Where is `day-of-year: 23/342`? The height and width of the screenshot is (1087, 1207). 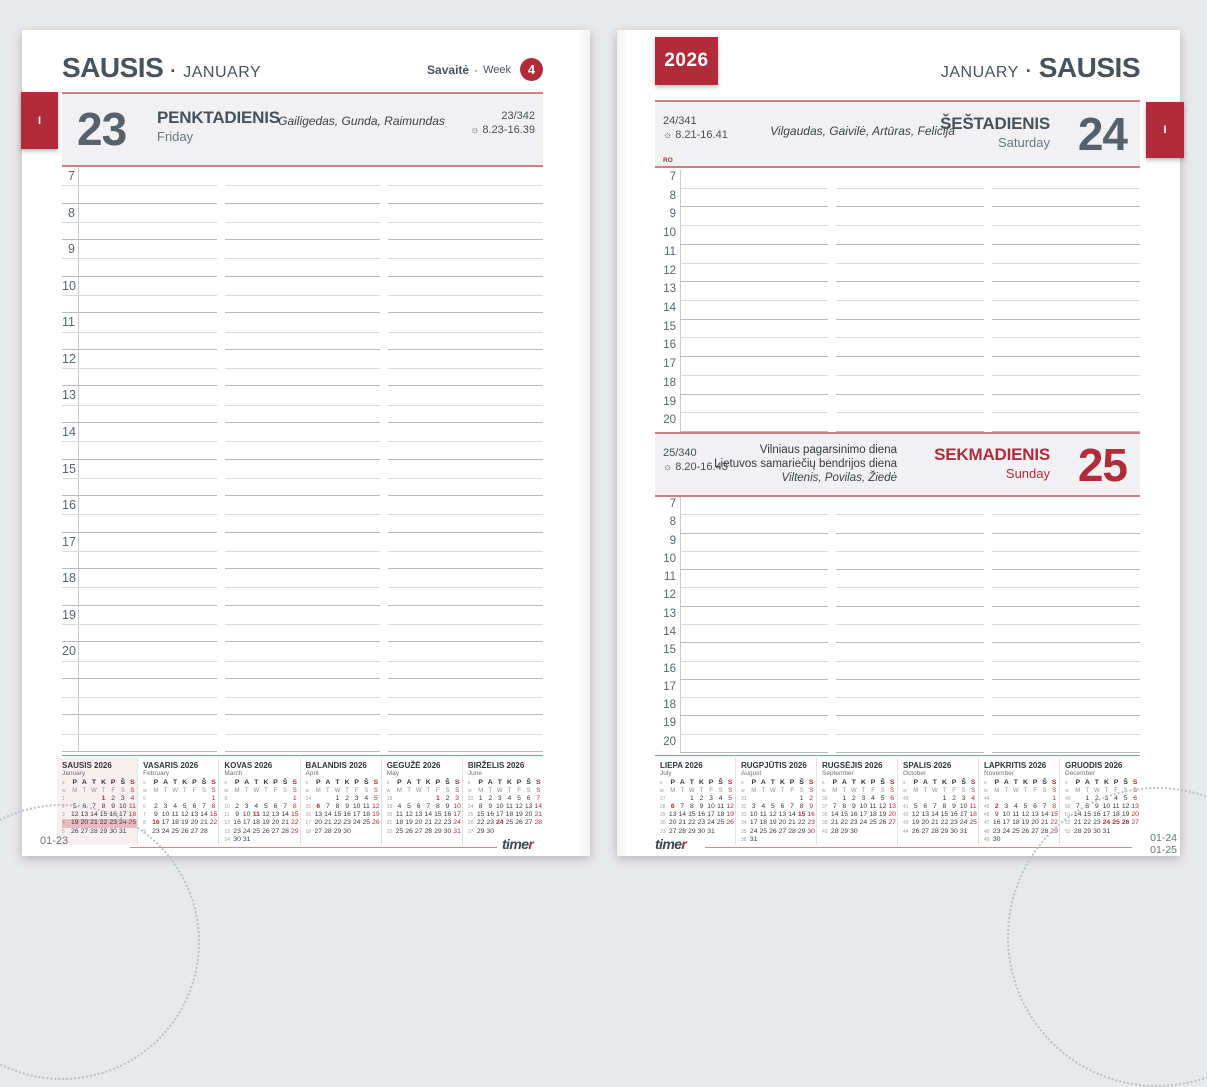 day-of-year: 23/342 is located at coordinates (518, 116).